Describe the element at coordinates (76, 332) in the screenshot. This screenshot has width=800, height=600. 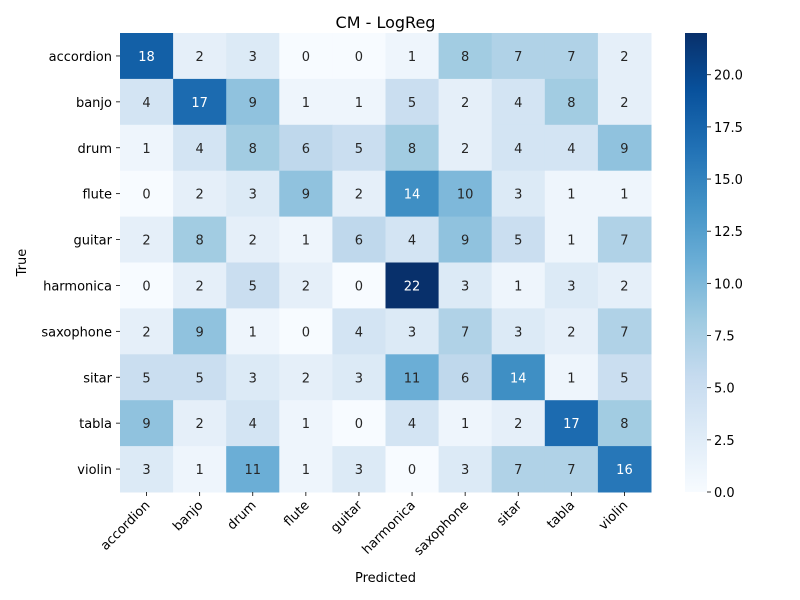
I see `y-tick-label: saxophone` at that location.